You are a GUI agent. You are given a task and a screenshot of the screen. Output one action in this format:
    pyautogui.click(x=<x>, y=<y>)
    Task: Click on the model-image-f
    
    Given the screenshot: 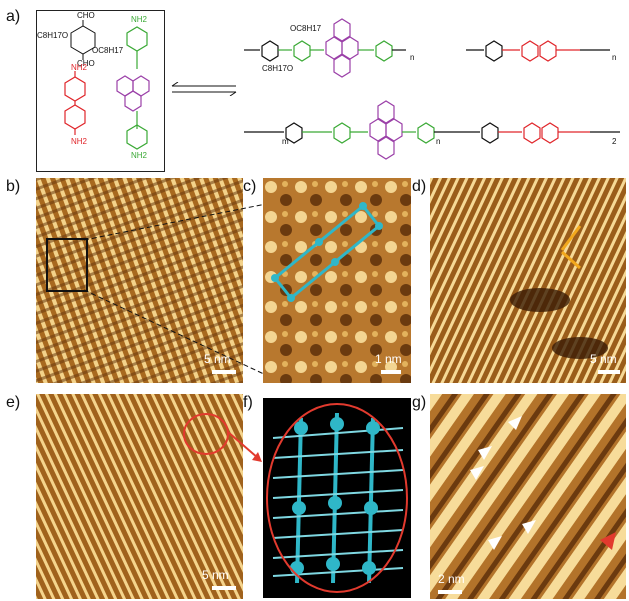 What is the action you would take?
    pyautogui.click(x=337, y=498)
    